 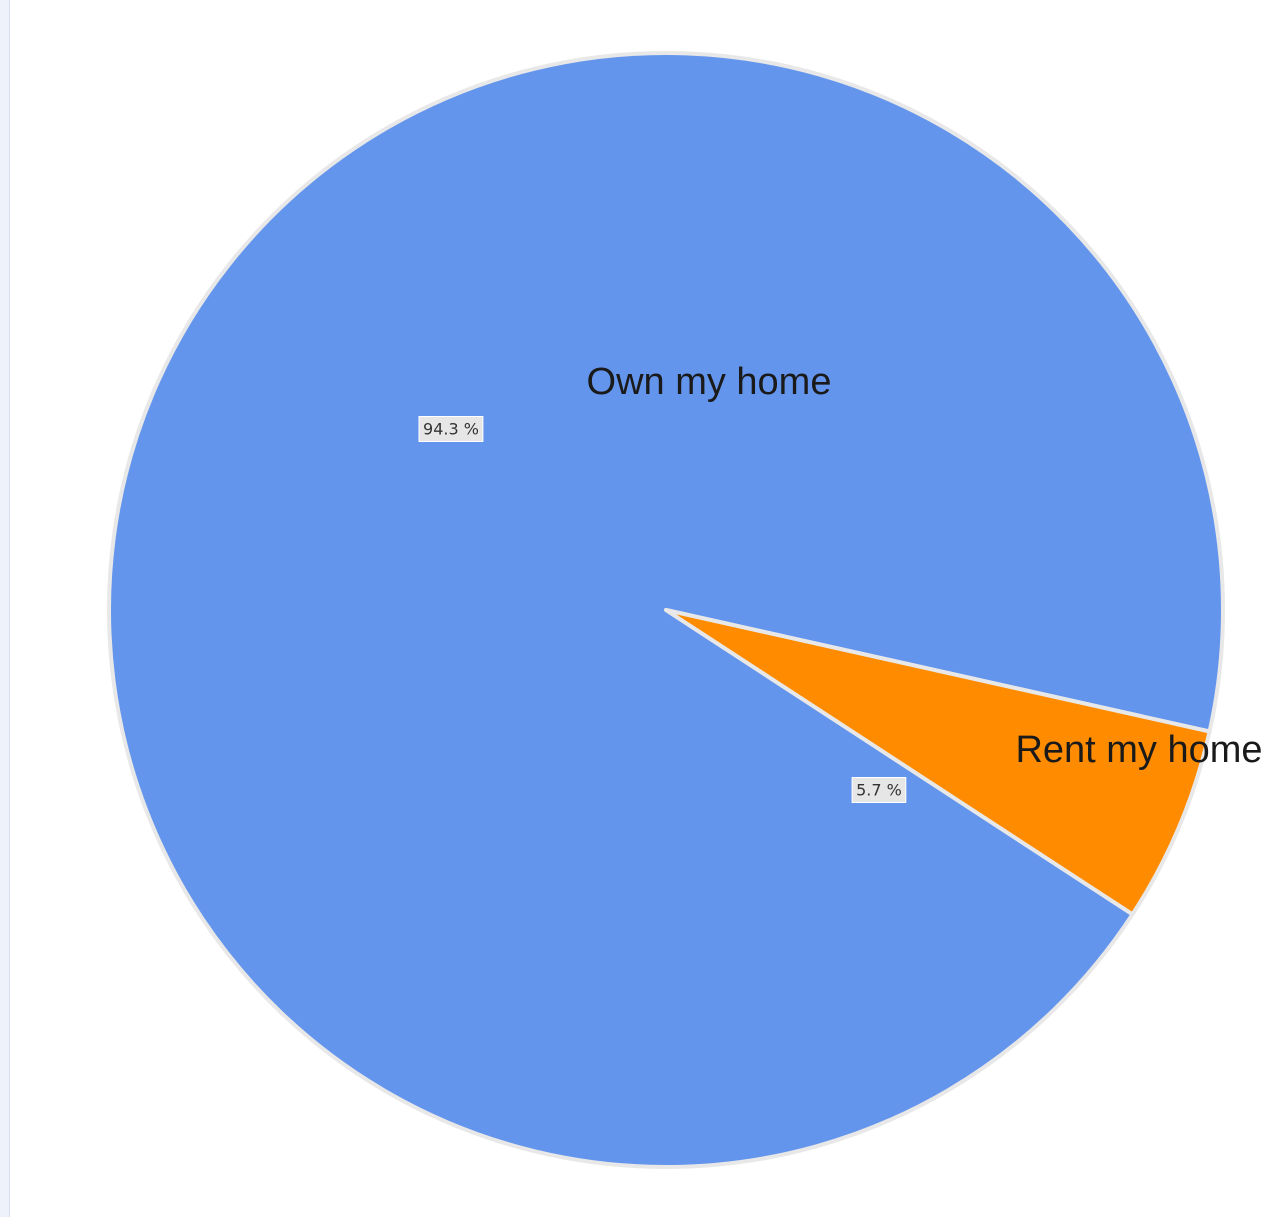 I want to click on value-labels: 94.3 % 5.7 %, so click(x=662, y=609).